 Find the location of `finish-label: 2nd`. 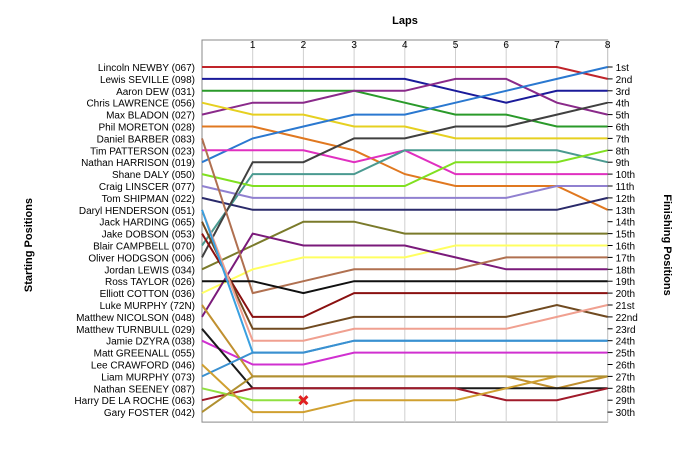

finish-label: 2nd is located at coordinates (624, 80).